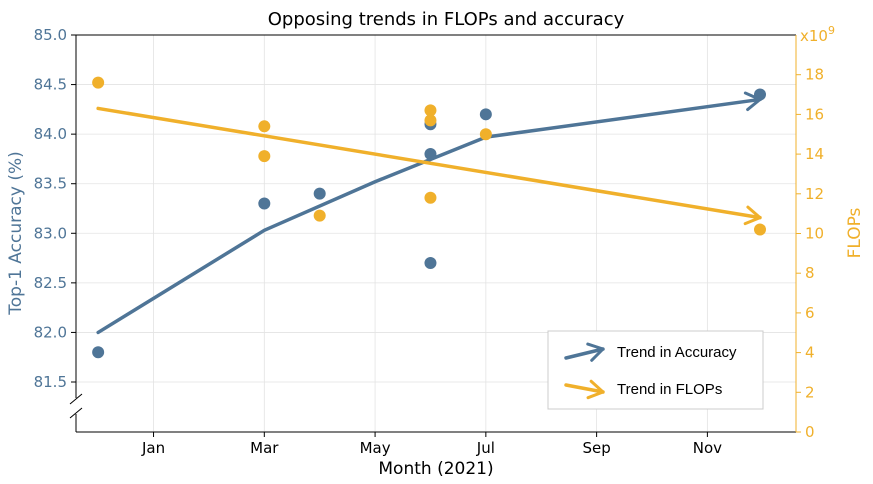 This screenshot has width=873, height=484. What do you see at coordinates (596, 448) in the screenshot?
I see `x-tick-label: Sep` at bounding box center [596, 448].